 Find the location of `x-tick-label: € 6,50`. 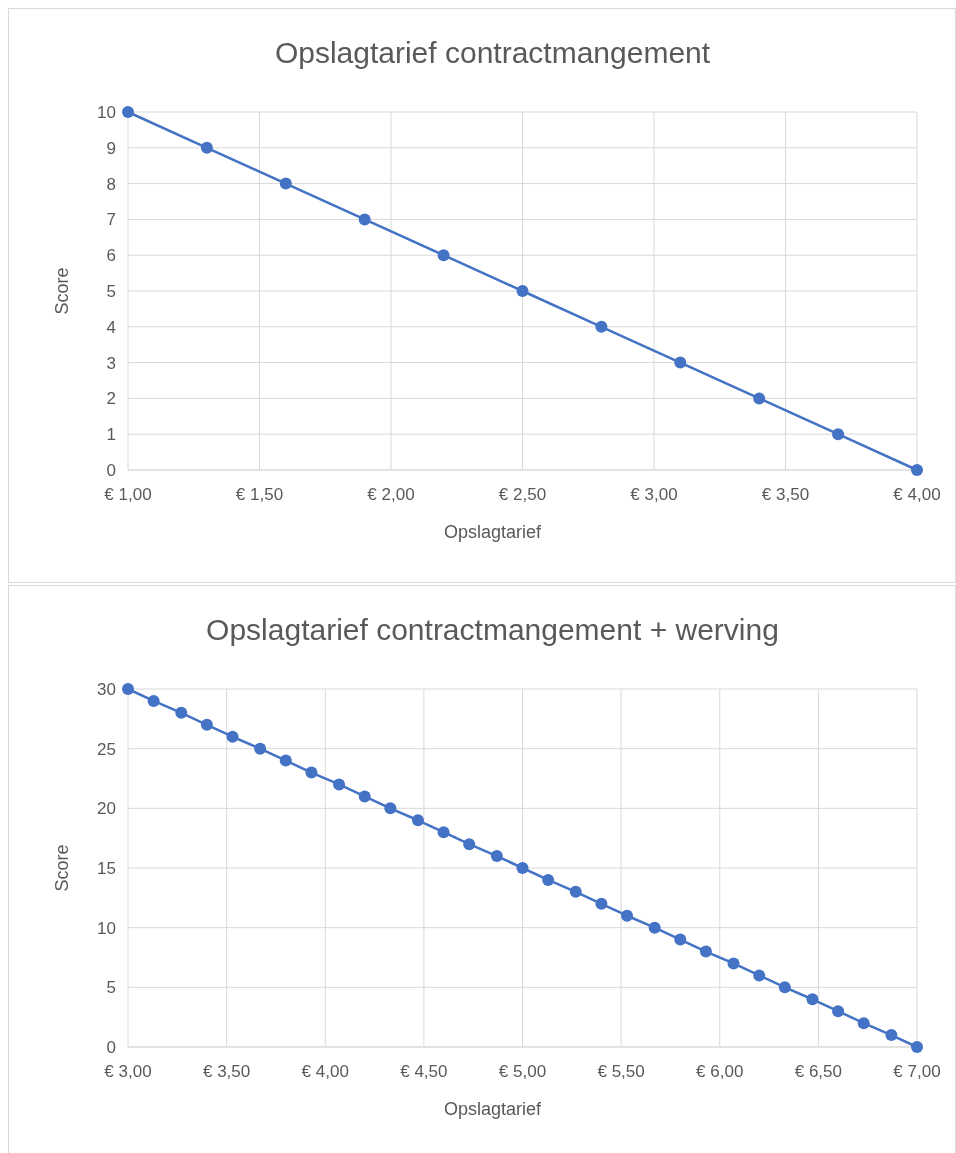

x-tick-label: € 6,50 is located at coordinates (818, 1071).